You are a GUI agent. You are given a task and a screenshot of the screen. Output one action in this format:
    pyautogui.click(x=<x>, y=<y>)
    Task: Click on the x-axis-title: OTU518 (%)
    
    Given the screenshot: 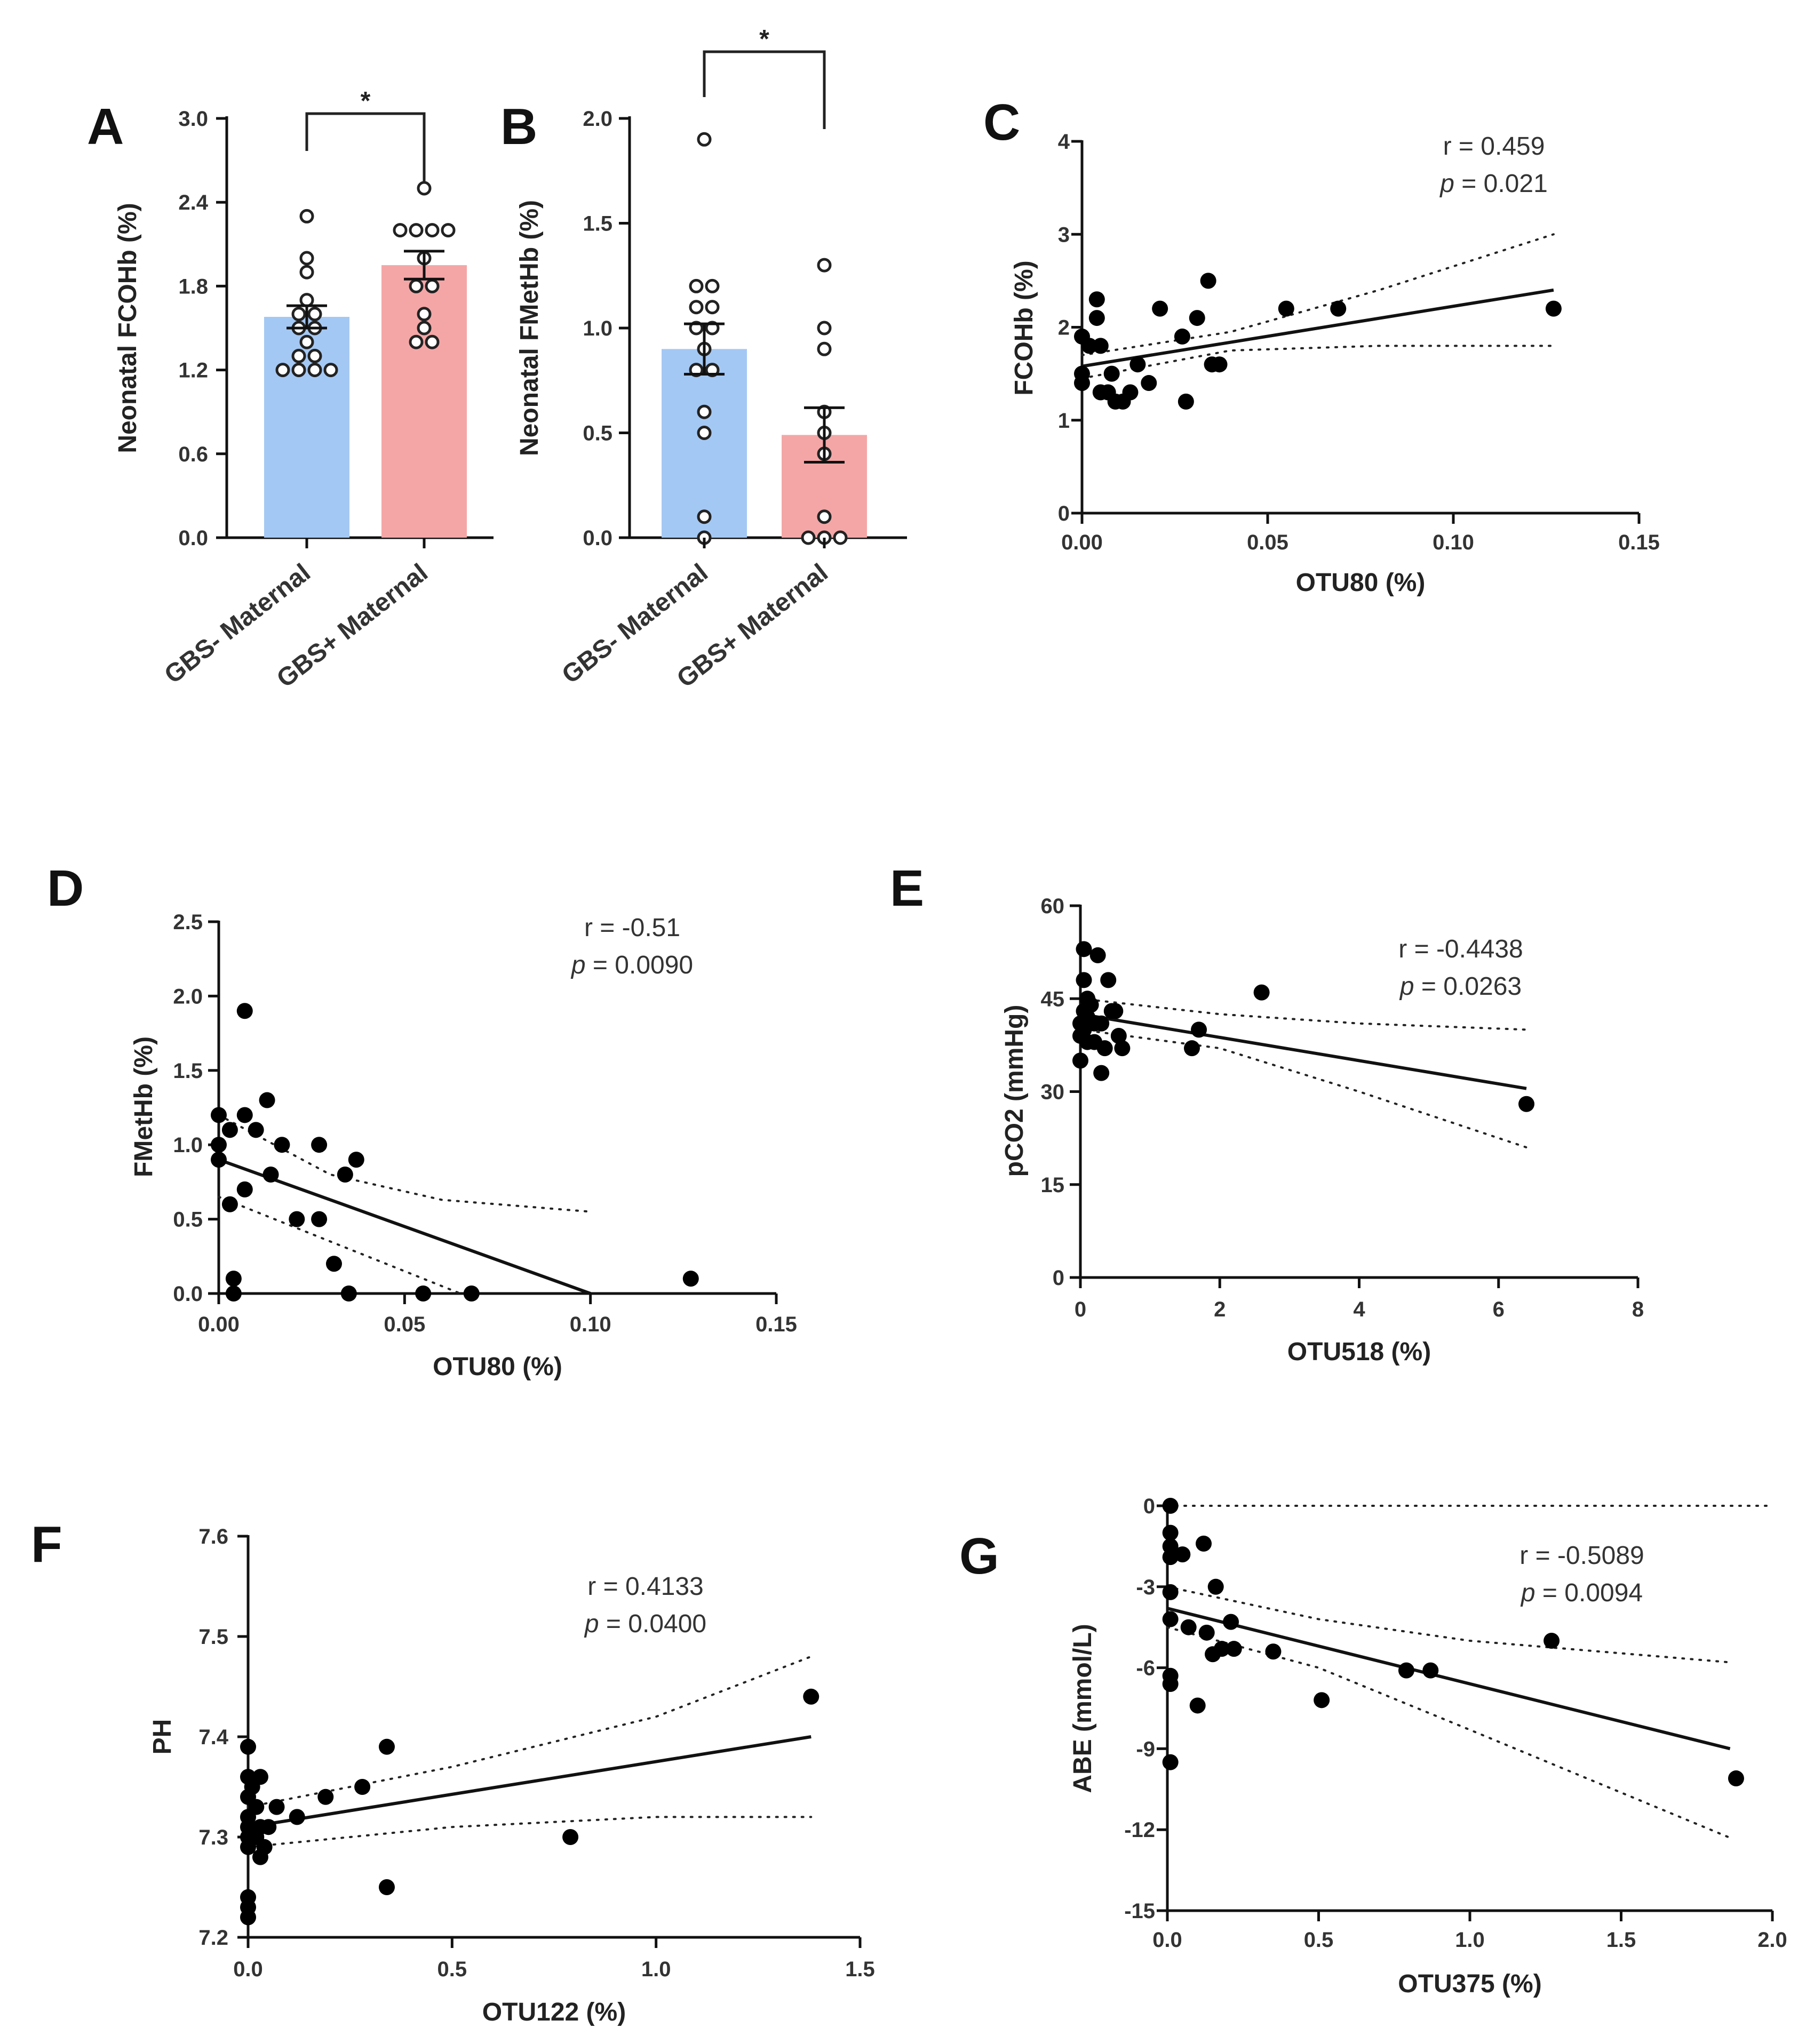 What is the action you would take?
    pyautogui.click(x=1359, y=1352)
    